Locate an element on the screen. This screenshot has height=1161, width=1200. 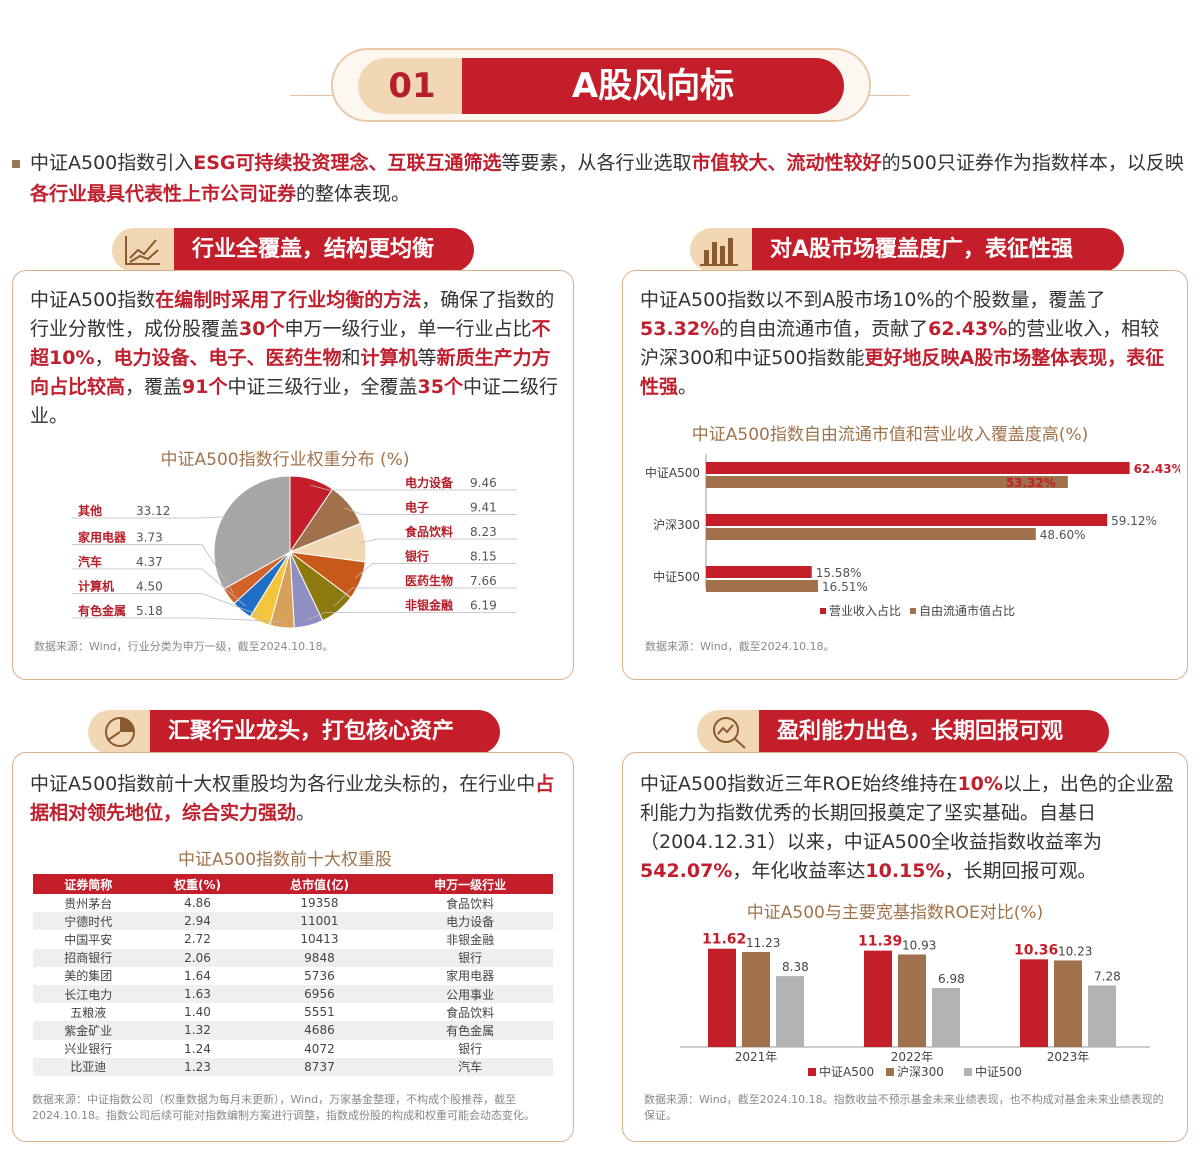
table-row: 兴业银行 1.24 4072 银行 is located at coordinates (293, 1048).